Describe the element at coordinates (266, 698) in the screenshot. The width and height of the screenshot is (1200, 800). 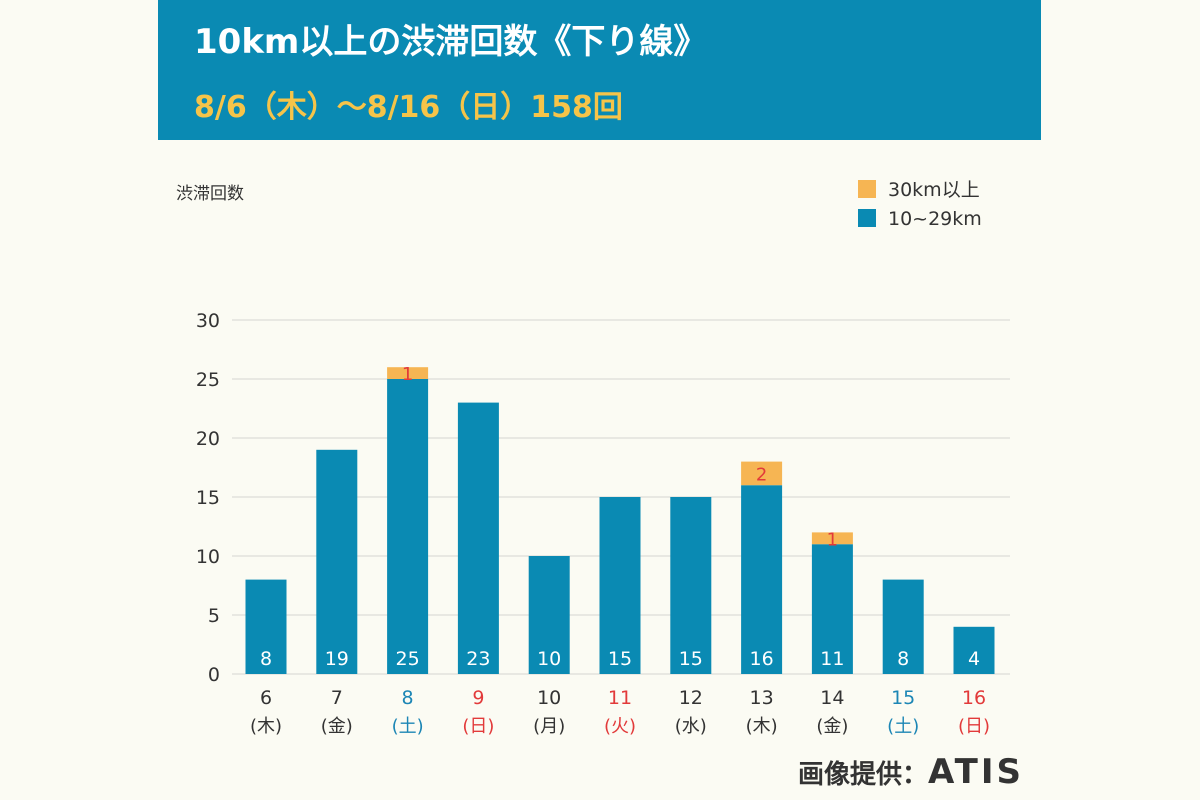
I see `x-tick-label-day: 6` at that location.